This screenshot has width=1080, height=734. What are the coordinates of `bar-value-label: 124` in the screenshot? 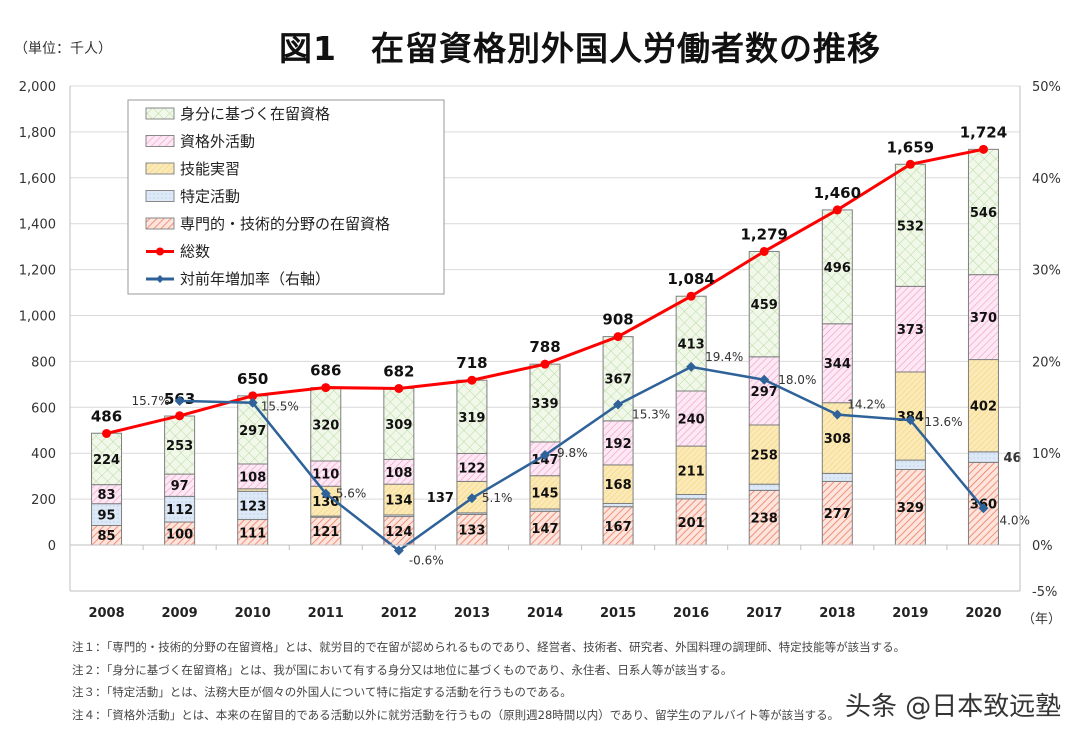 It's located at (398, 532).